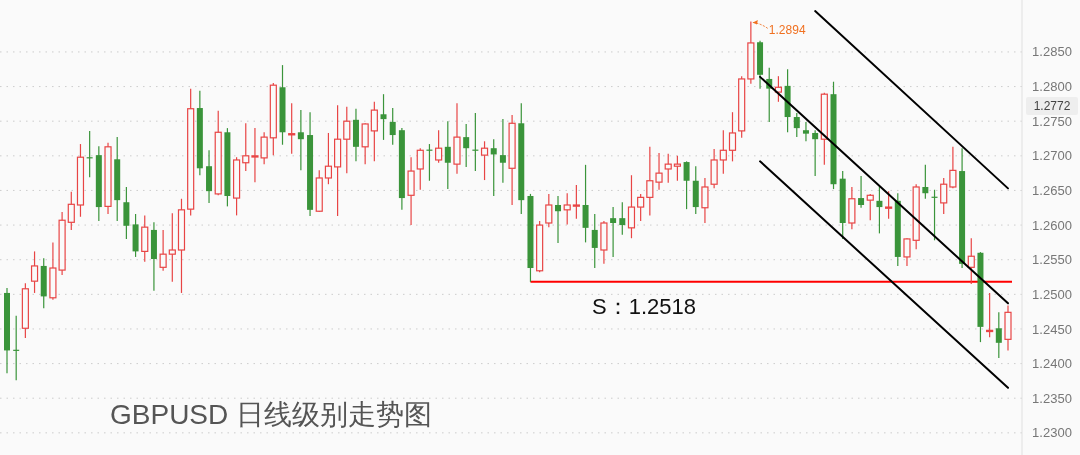 This screenshot has height=455, width=1080. What do you see at coordinates (1052, 225) in the screenshot?
I see `y-tick-label: 1.2600` at bounding box center [1052, 225].